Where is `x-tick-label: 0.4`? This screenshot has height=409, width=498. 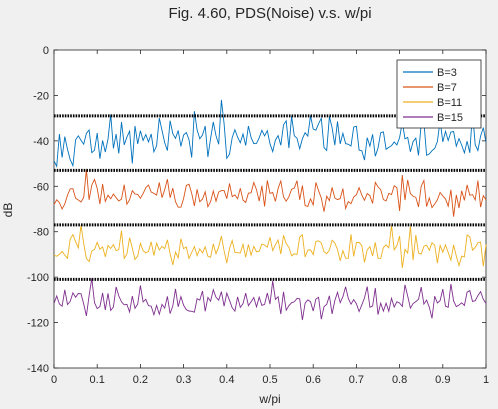 x-tick-label: 0.4 is located at coordinates (226, 380).